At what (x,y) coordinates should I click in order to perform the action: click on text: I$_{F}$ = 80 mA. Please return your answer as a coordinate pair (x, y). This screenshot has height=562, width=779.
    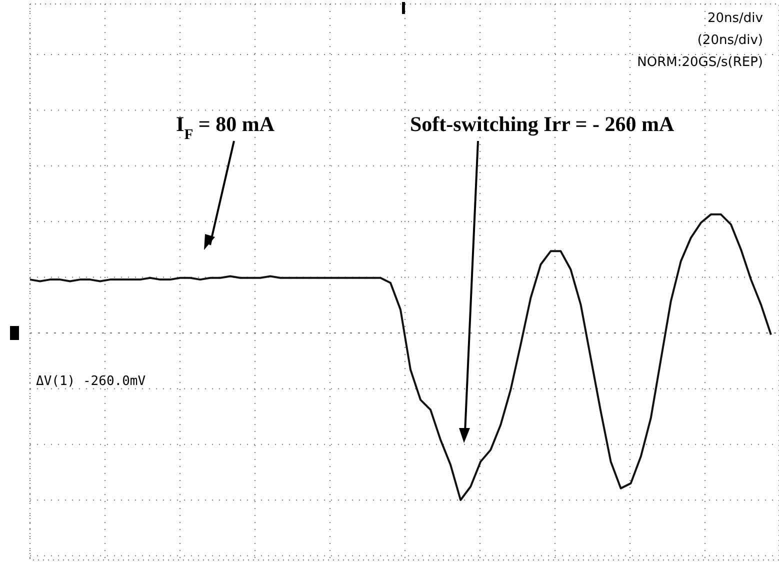
    Looking at the image, I should click on (226, 127).